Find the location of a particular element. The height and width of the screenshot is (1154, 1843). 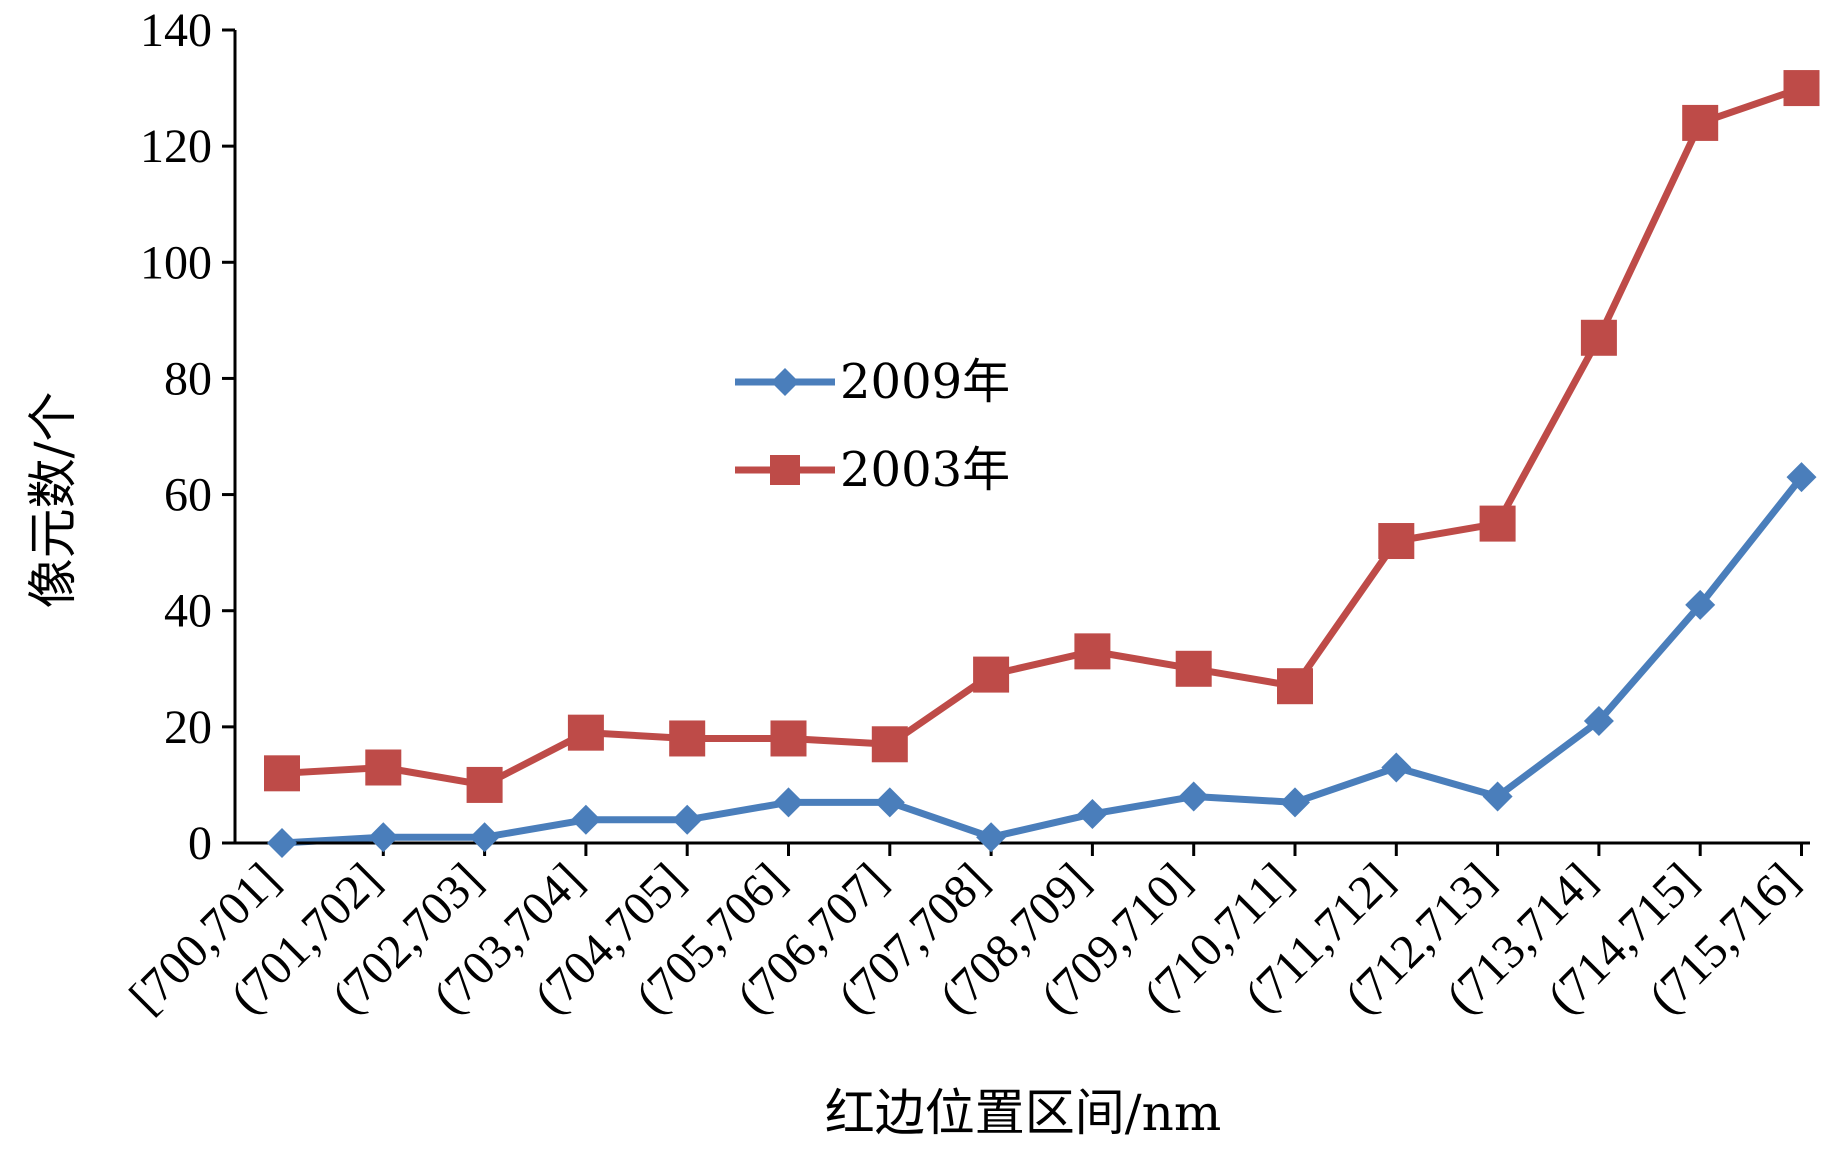

y-tick-label: 120 is located at coordinates (176, 146).